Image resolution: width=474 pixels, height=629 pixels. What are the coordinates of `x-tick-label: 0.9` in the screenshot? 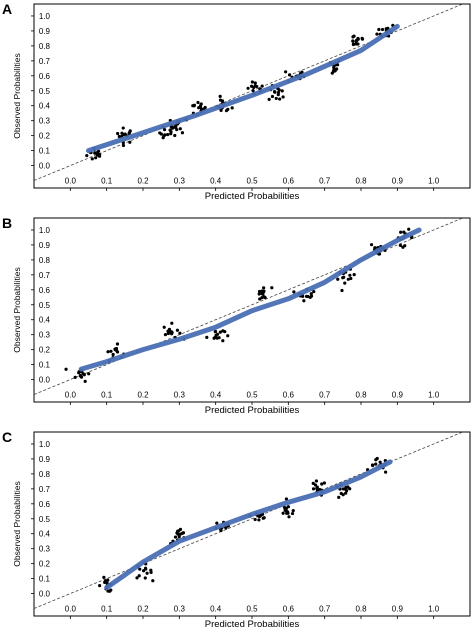 It's located at (398, 181).